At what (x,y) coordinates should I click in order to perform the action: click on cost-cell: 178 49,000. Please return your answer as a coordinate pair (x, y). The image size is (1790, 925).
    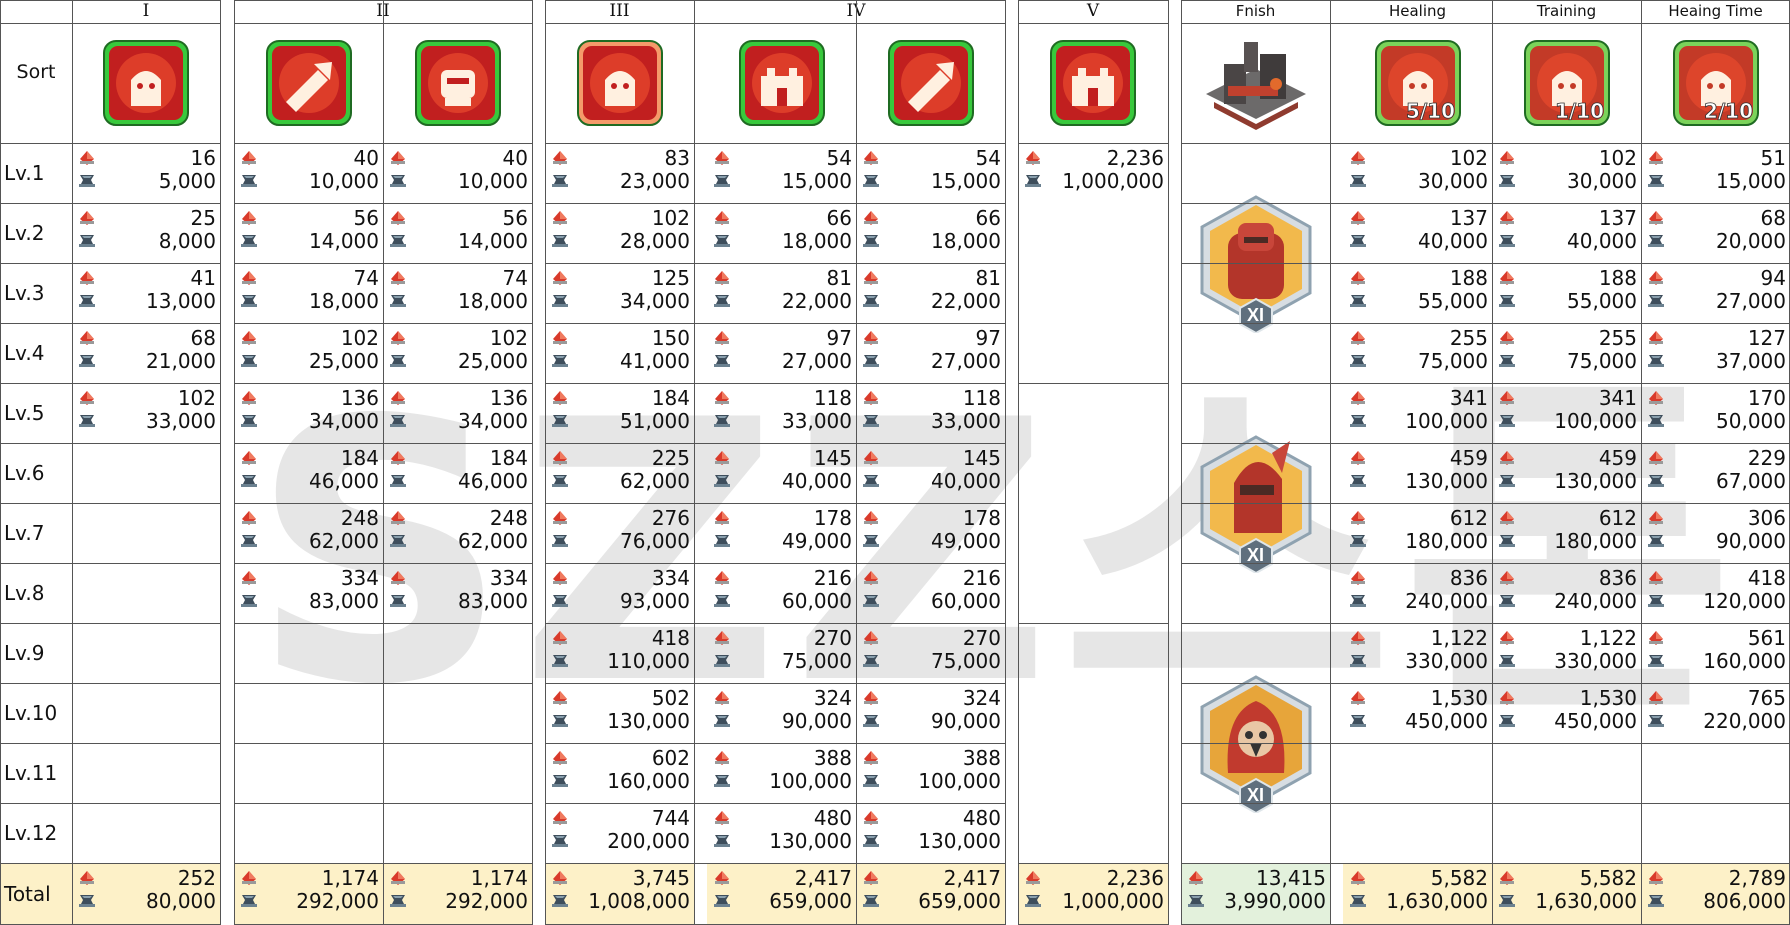
    Looking at the image, I should click on (781, 533).